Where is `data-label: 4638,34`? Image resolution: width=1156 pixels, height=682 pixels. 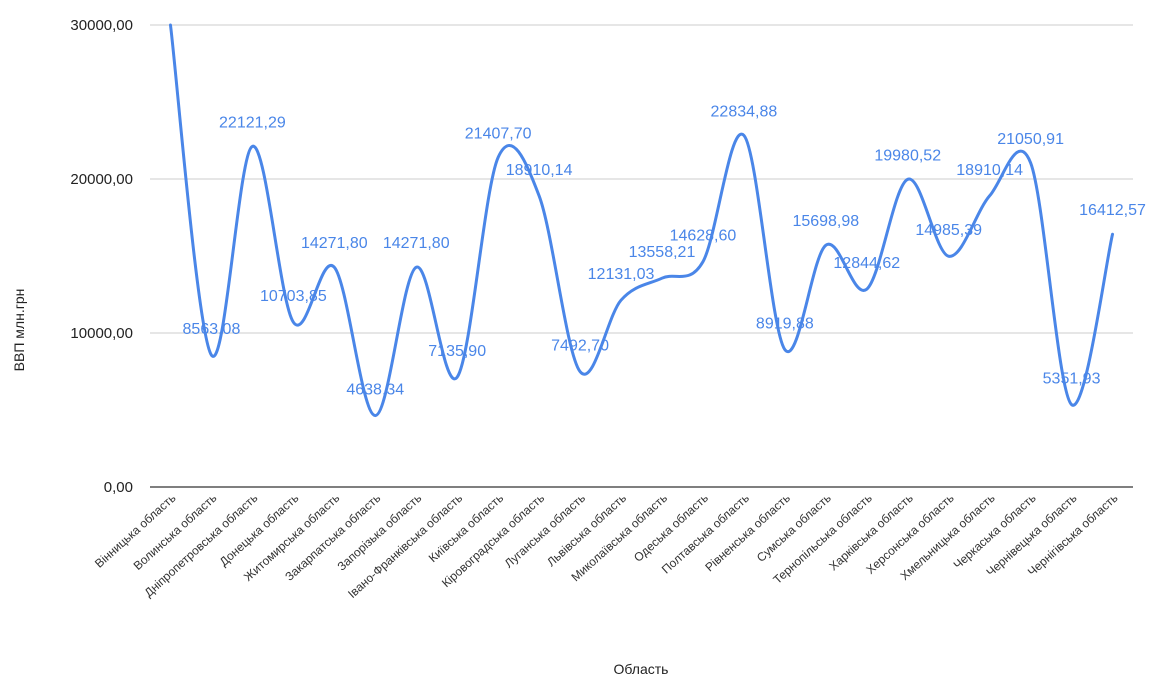 data-label: 4638,34 is located at coordinates (375, 390).